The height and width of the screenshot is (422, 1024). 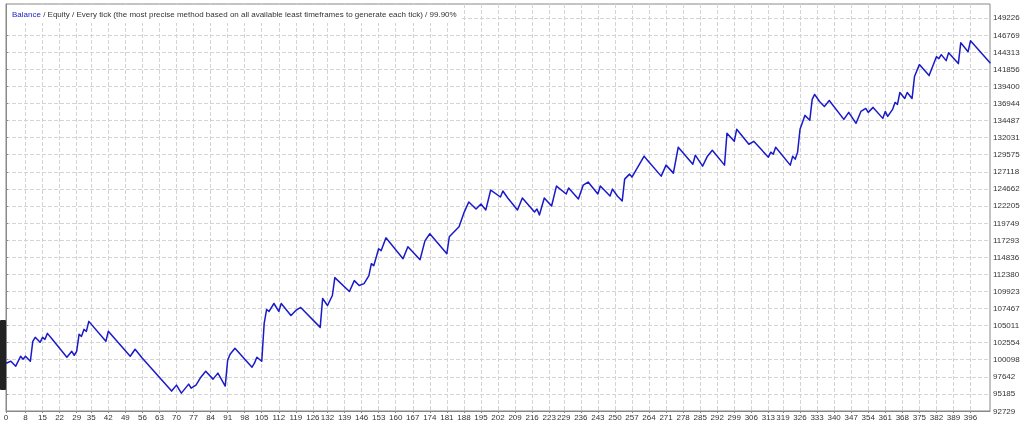 What do you see at coordinates (800, 417) in the screenshot?
I see `x-tick-label: 326` at bounding box center [800, 417].